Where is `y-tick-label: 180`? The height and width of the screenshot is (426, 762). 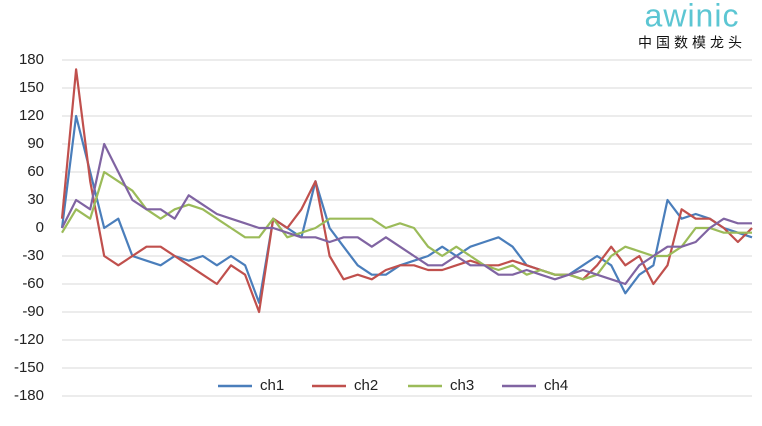 y-tick-label: 180 is located at coordinates (31, 59).